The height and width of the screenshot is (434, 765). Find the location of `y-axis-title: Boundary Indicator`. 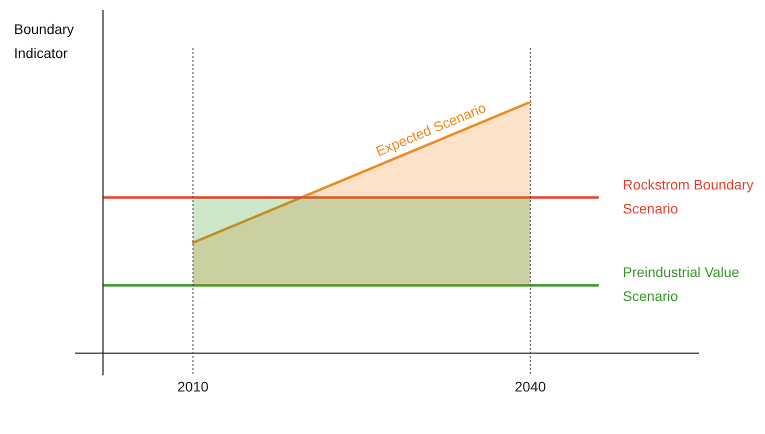

y-axis-title: Boundary Indicator is located at coordinates (44, 41).